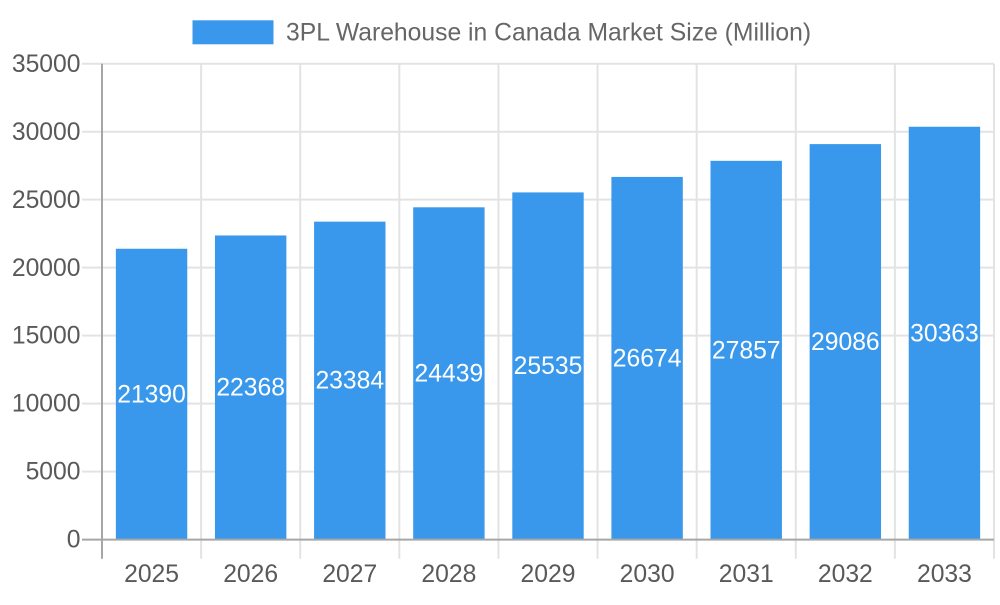 This screenshot has height=605, width=1000. What do you see at coordinates (944, 574) in the screenshot?
I see `svg-text: 2033` at bounding box center [944, 574].